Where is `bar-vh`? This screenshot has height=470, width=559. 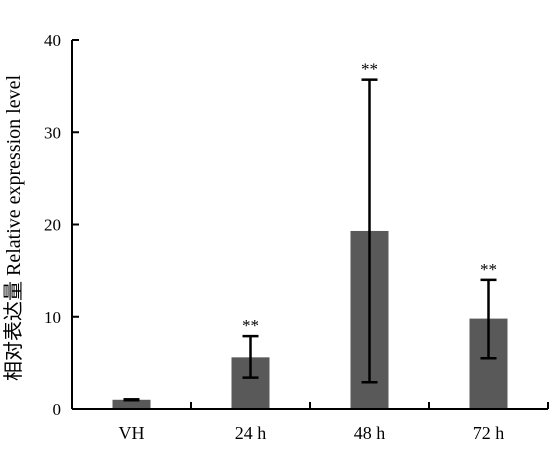 bar-vh is located at coordinates (131, 404).